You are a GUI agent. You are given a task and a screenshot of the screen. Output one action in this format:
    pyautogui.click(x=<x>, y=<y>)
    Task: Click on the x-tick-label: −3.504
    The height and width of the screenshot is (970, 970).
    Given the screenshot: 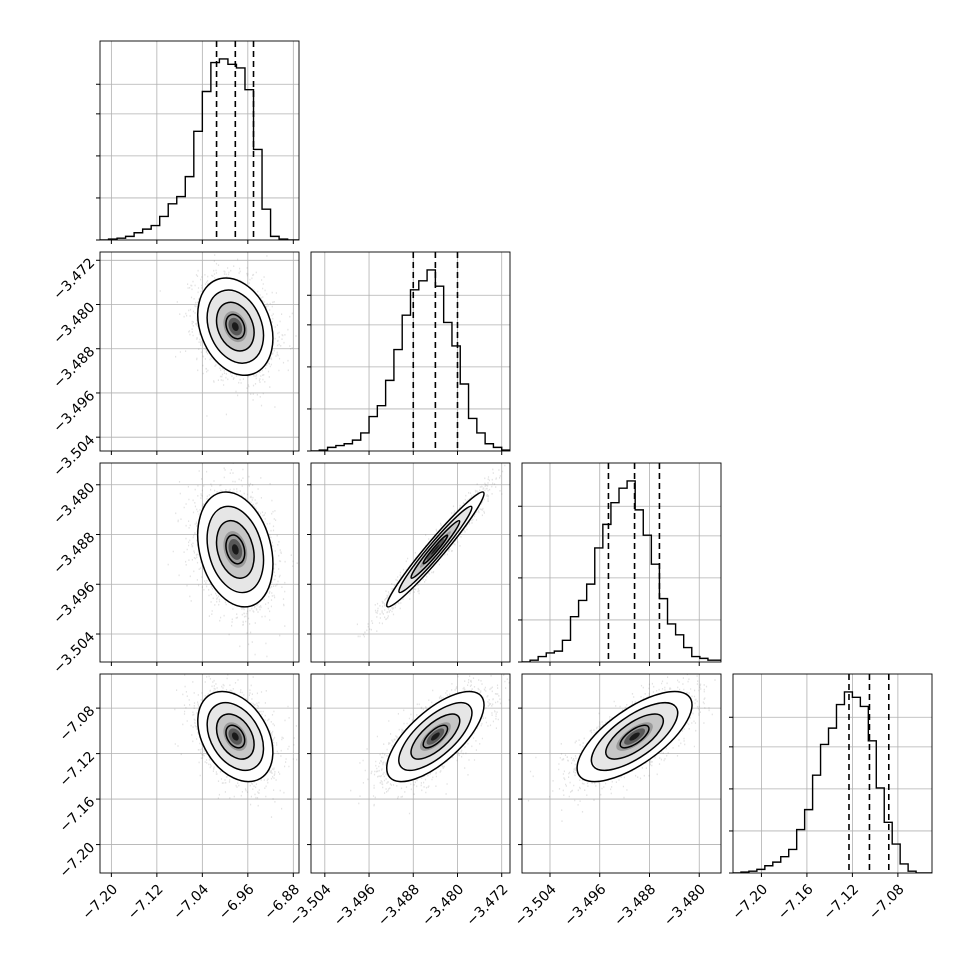 What is the action you would take?
    pyautogui.click(x=536, y=905)
    